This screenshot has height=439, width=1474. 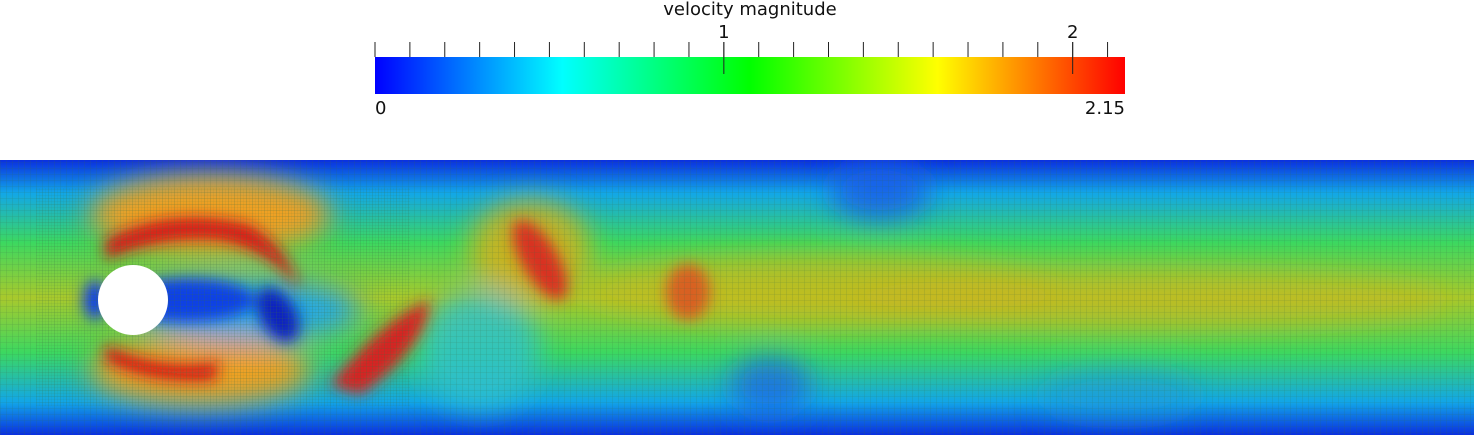 What do you see at coordinates (723, 32) in the screenshot?
I see `tick-label: 1` at bounding box center [723, 32].